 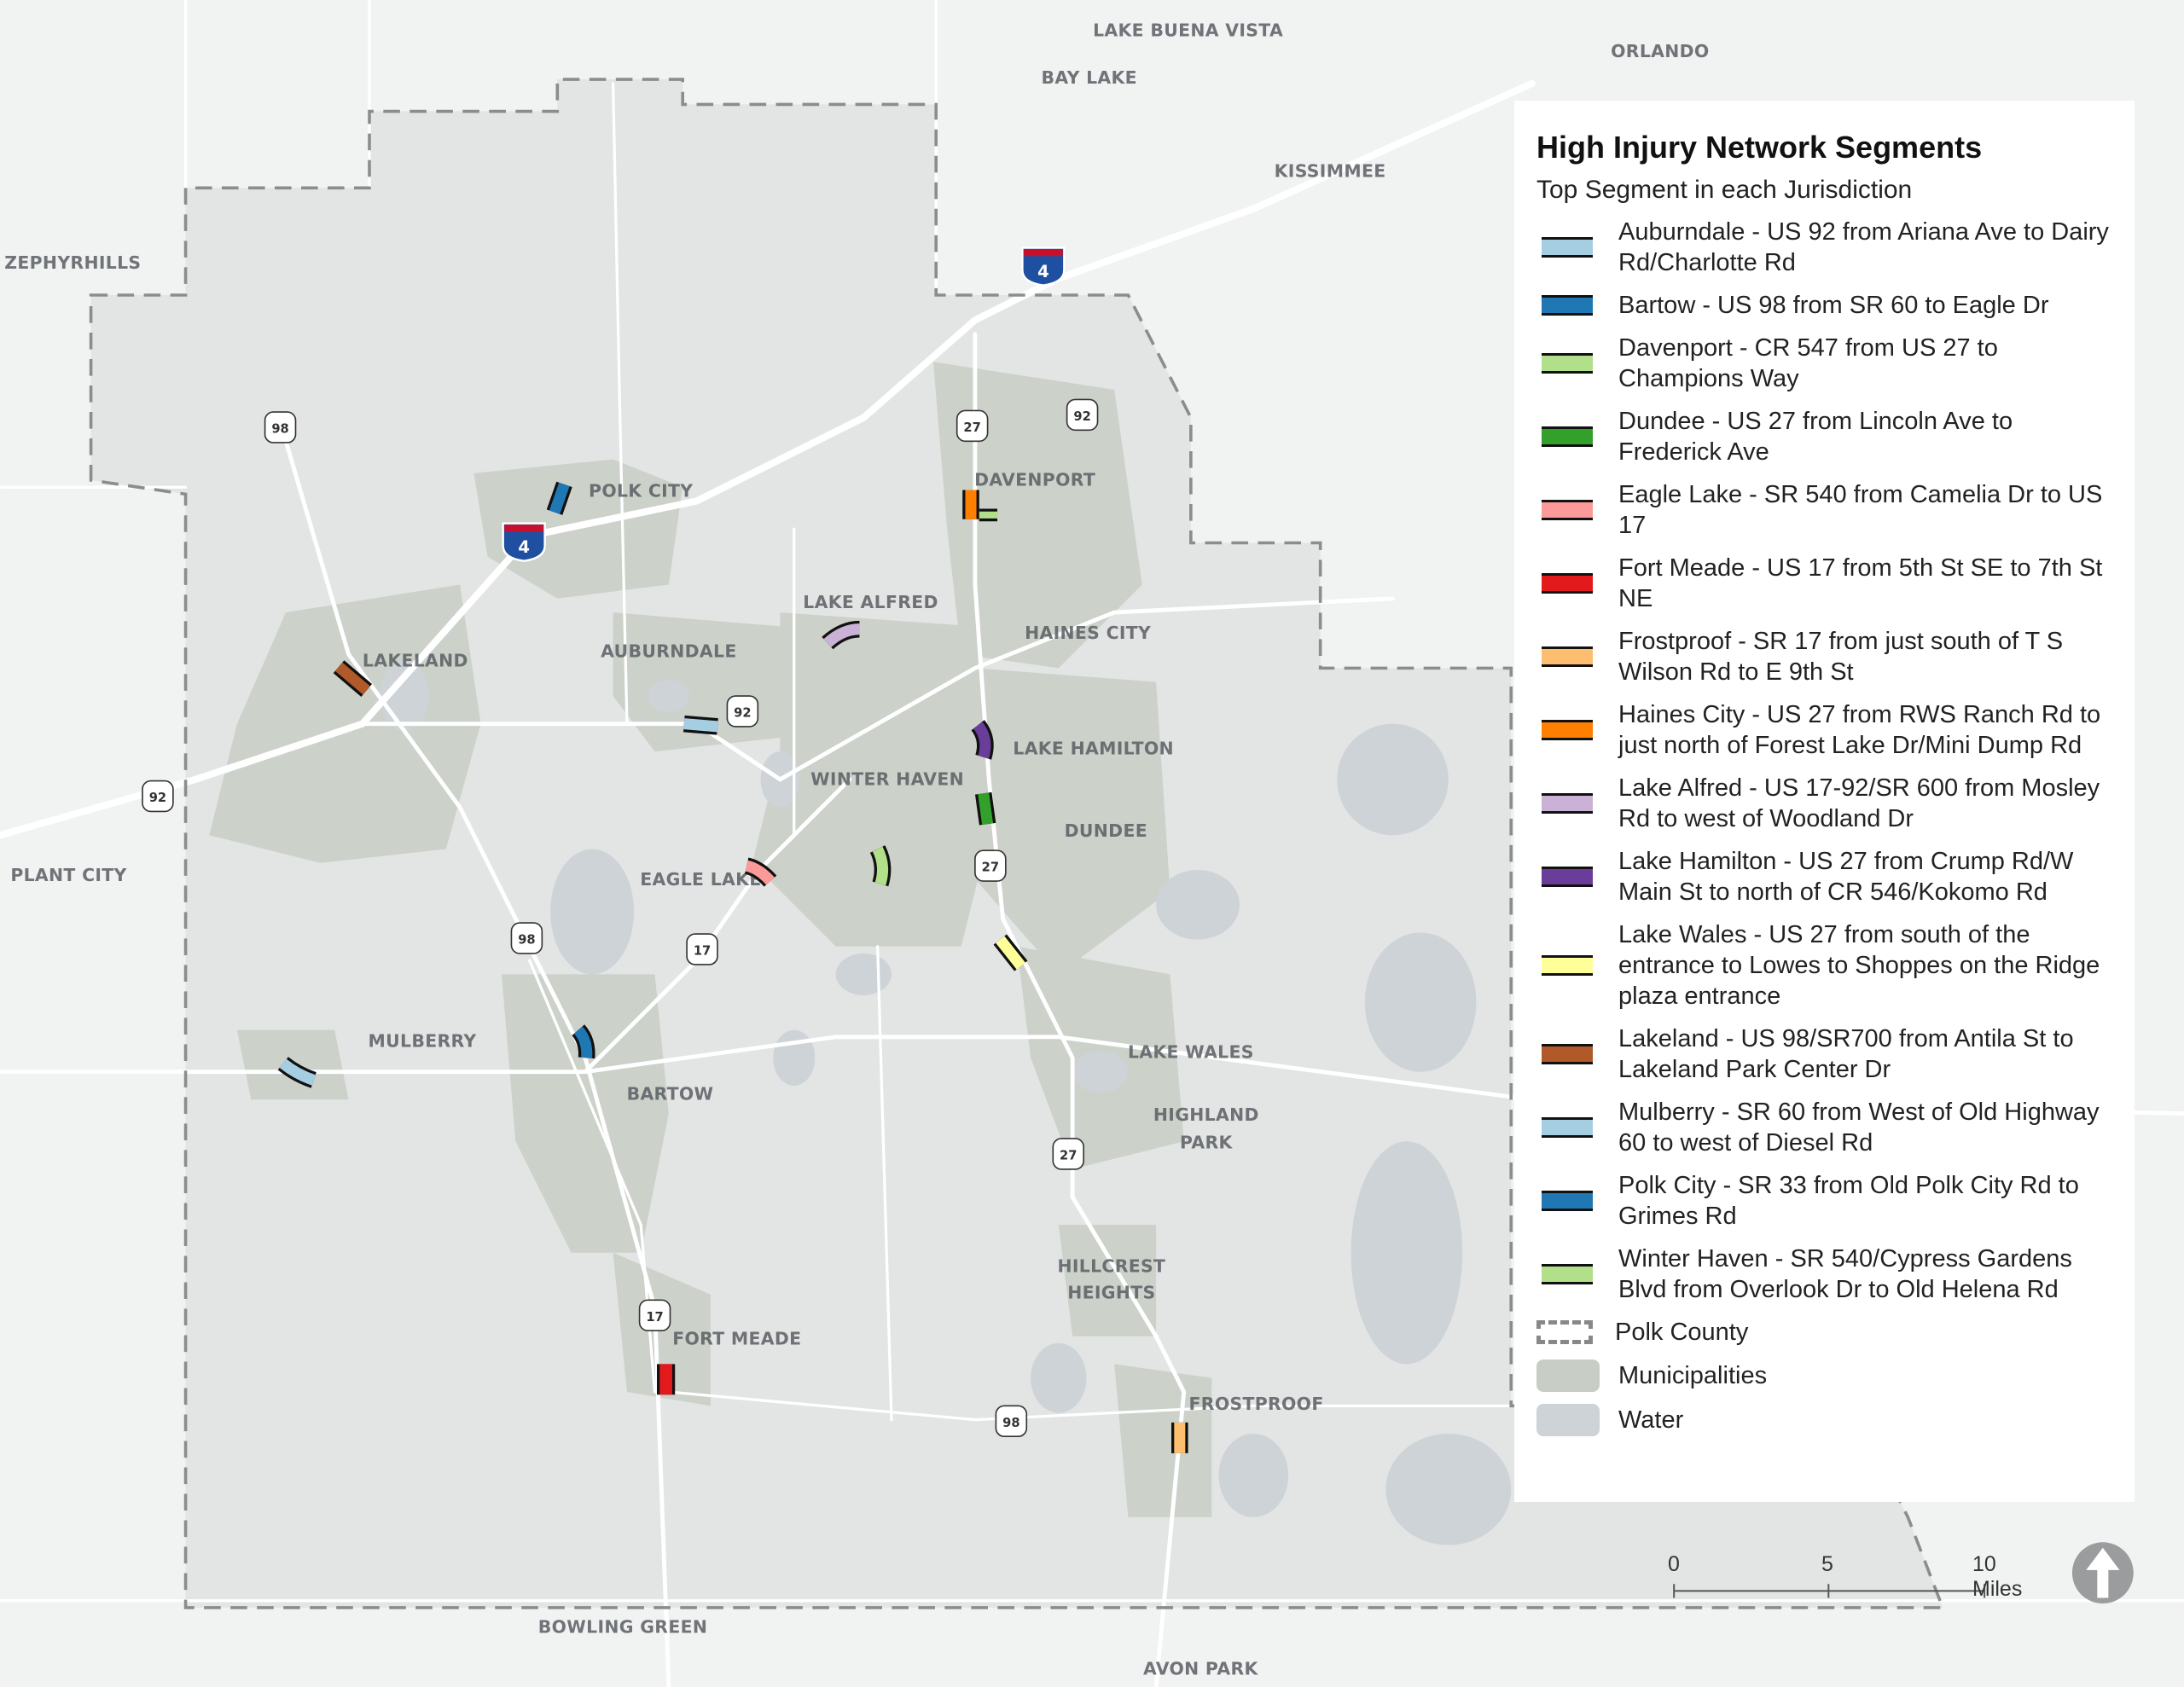 What do you see at coordinates (1833, 306) in the screenshot?
I see `legend-label: Bartow - US 98 from SR 60 to Eagle Dr` at bounding box center [1833, 306].